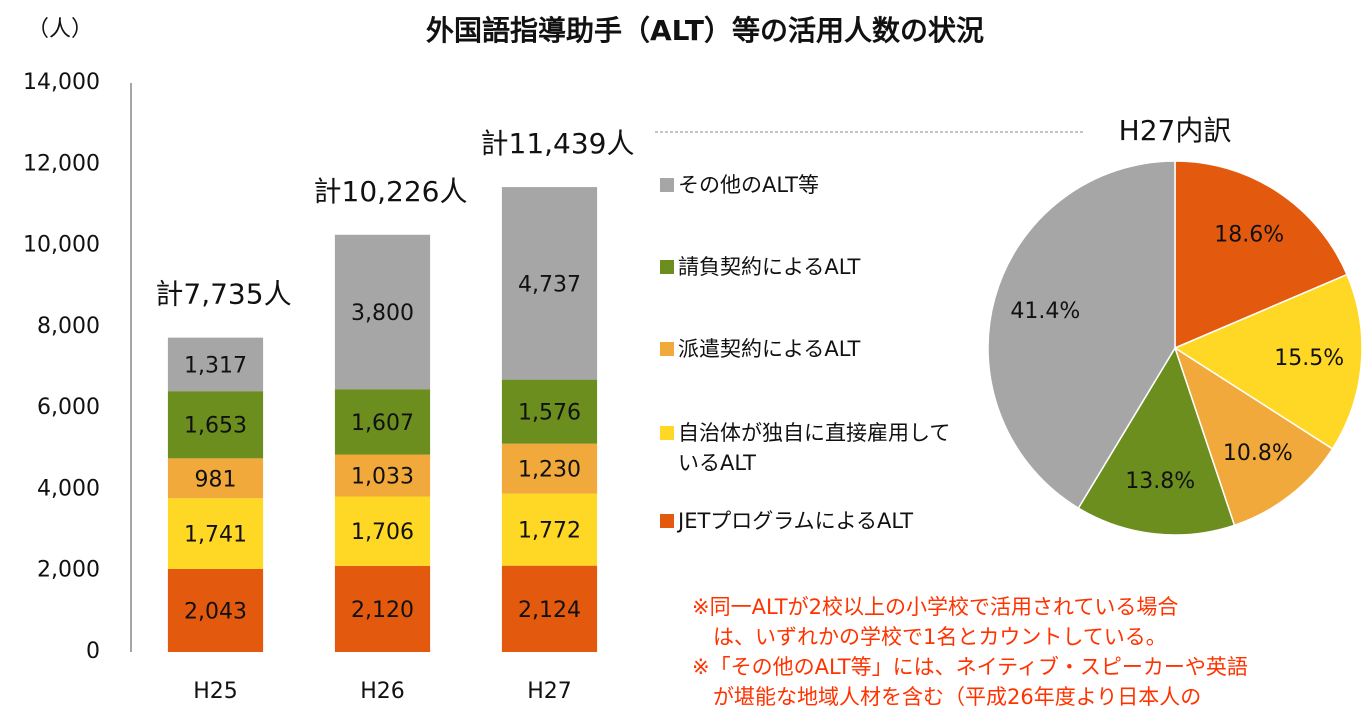 This screenshot has width=1370, height=712. Describe the element at coordinates (749, 185) in the screenshot. I see `legend-label: その他のALT等` at that location.